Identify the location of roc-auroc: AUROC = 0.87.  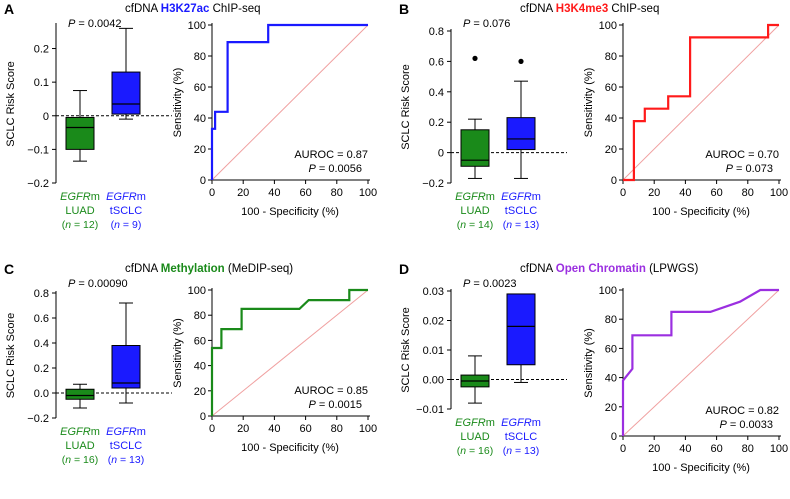
(331, 155).